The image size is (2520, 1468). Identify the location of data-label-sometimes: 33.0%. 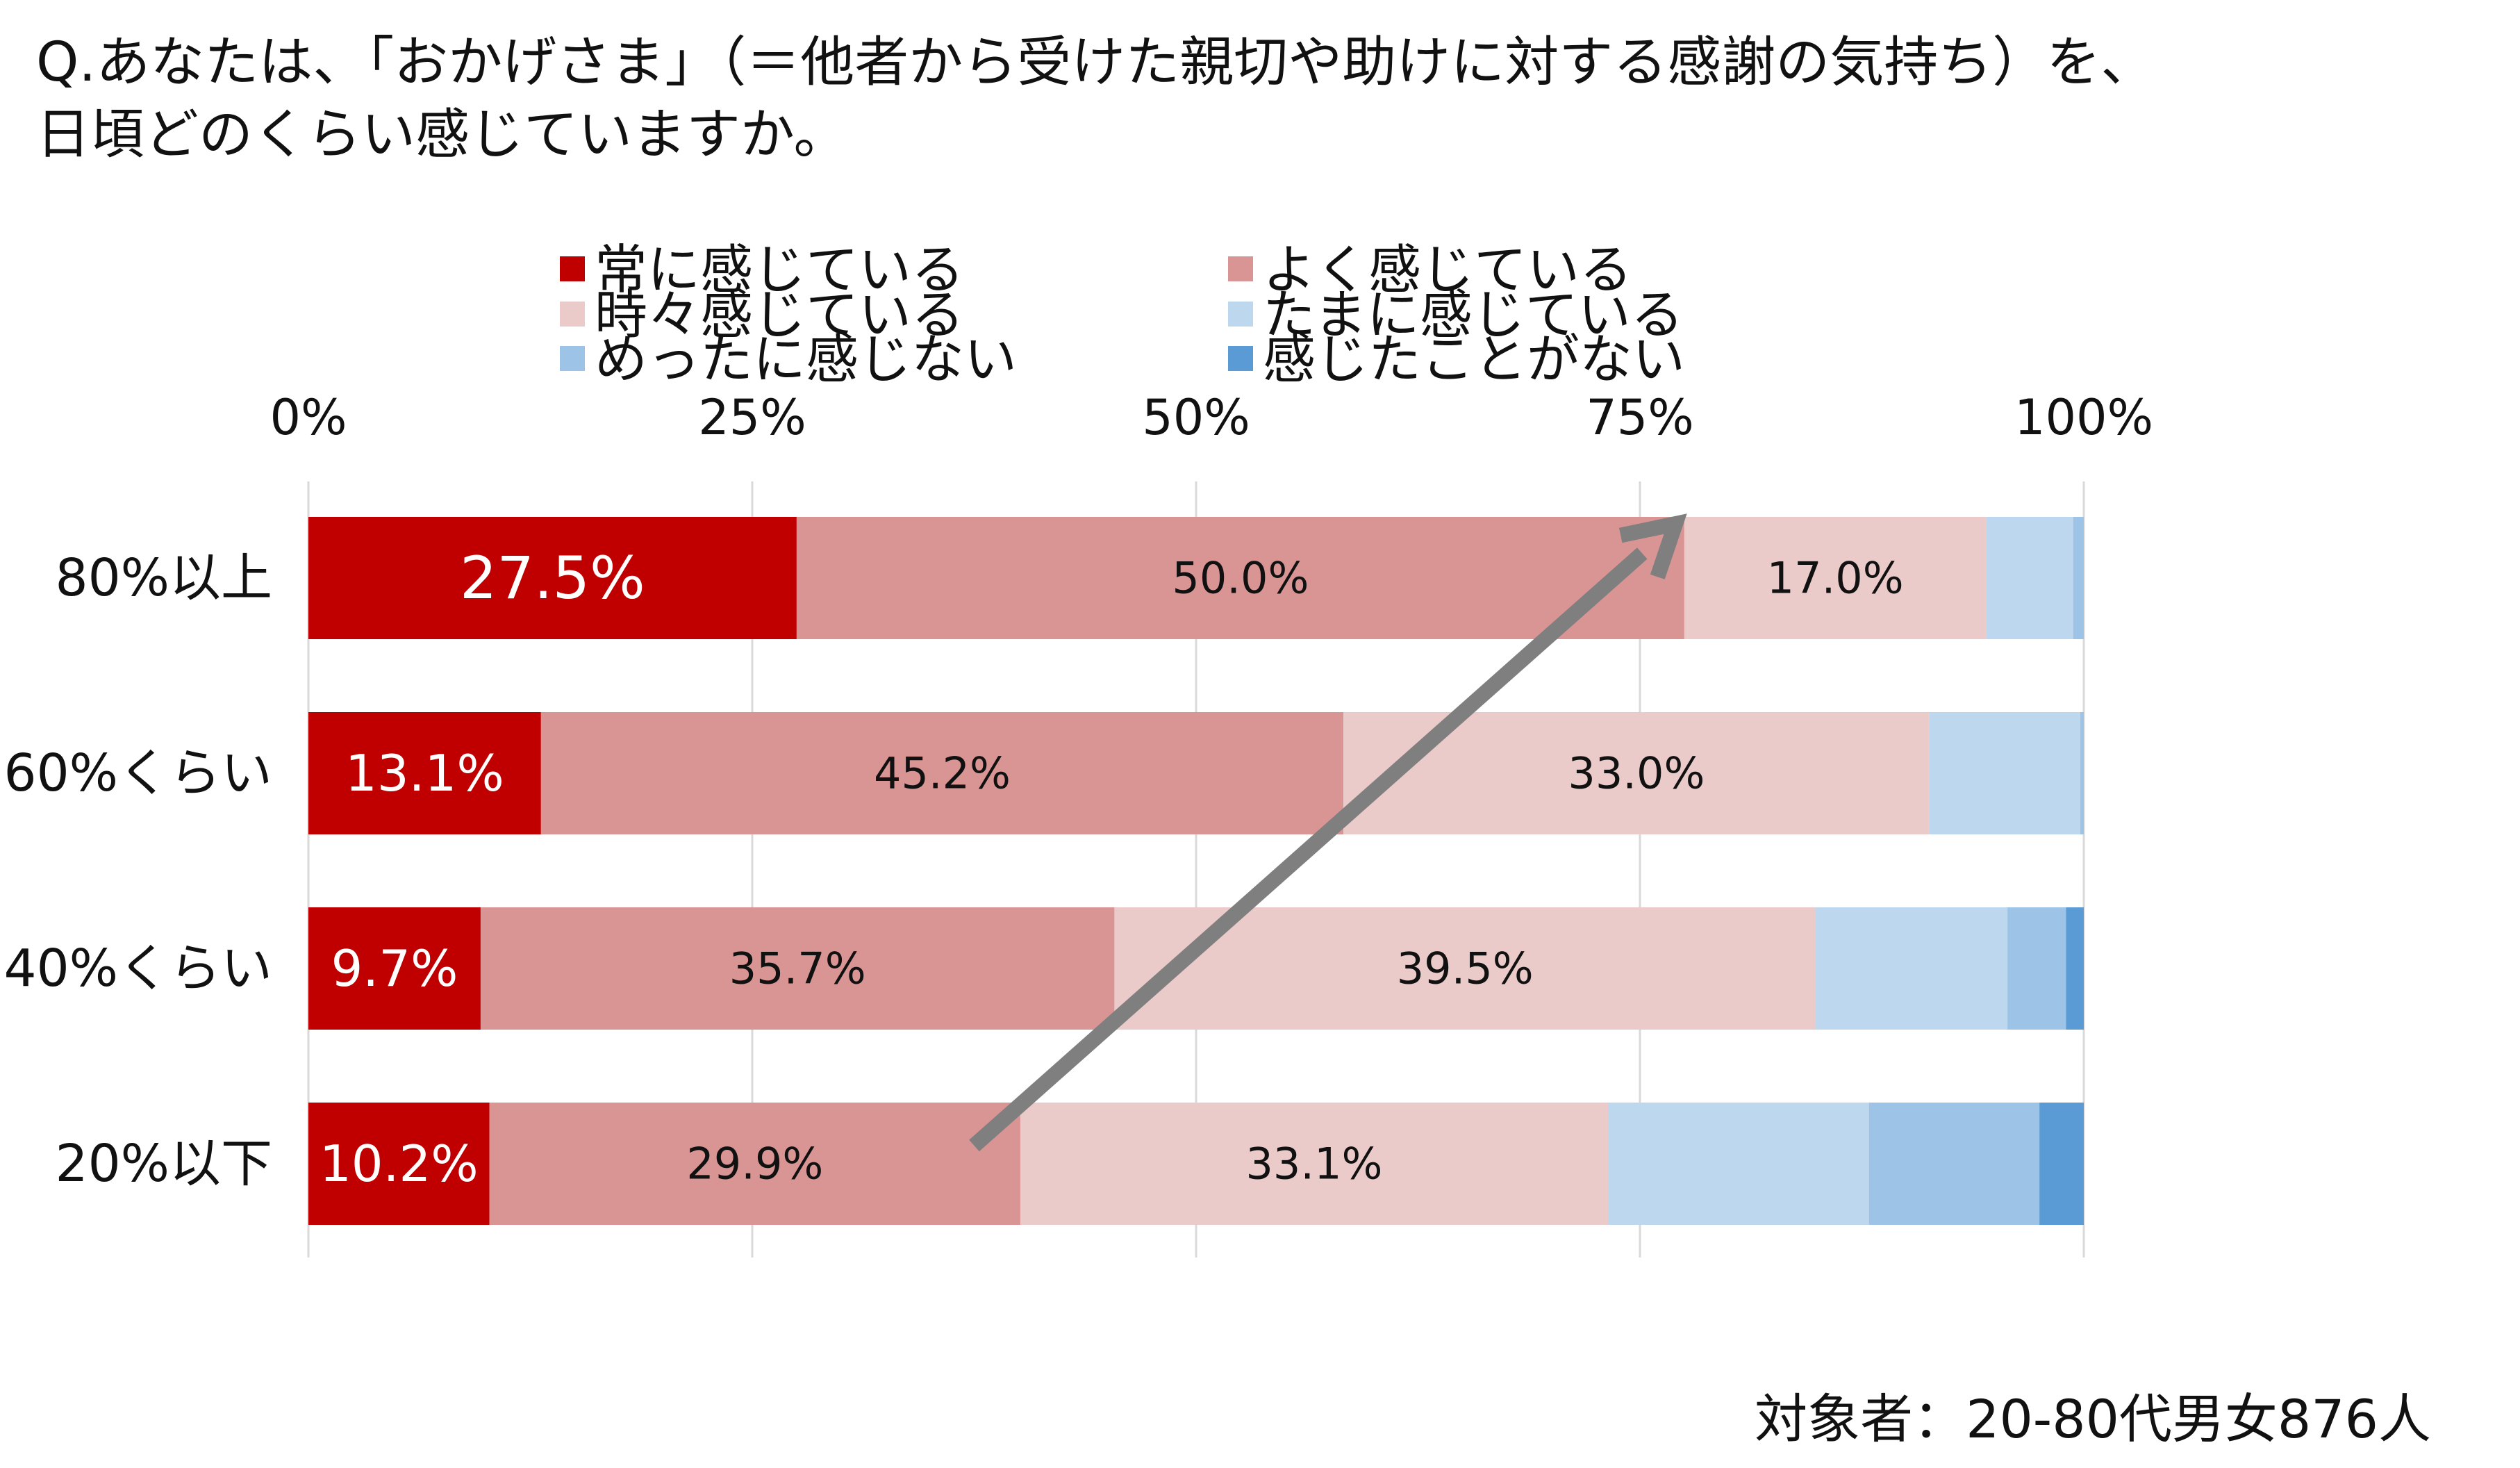
(1636, 774).